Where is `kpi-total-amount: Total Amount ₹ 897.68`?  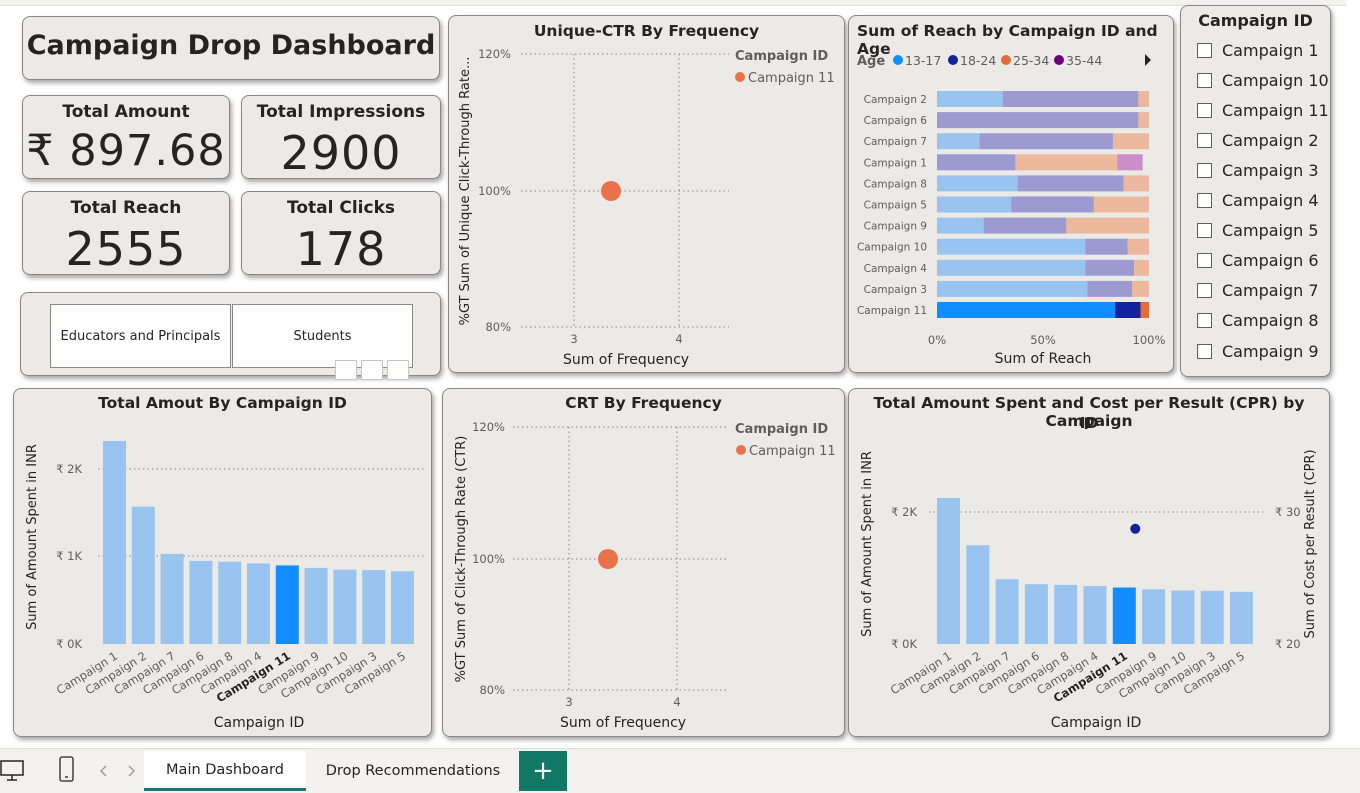 kpi-total-amount: Total Amount ₹ 897.68 is located at coordinates (126, 137).